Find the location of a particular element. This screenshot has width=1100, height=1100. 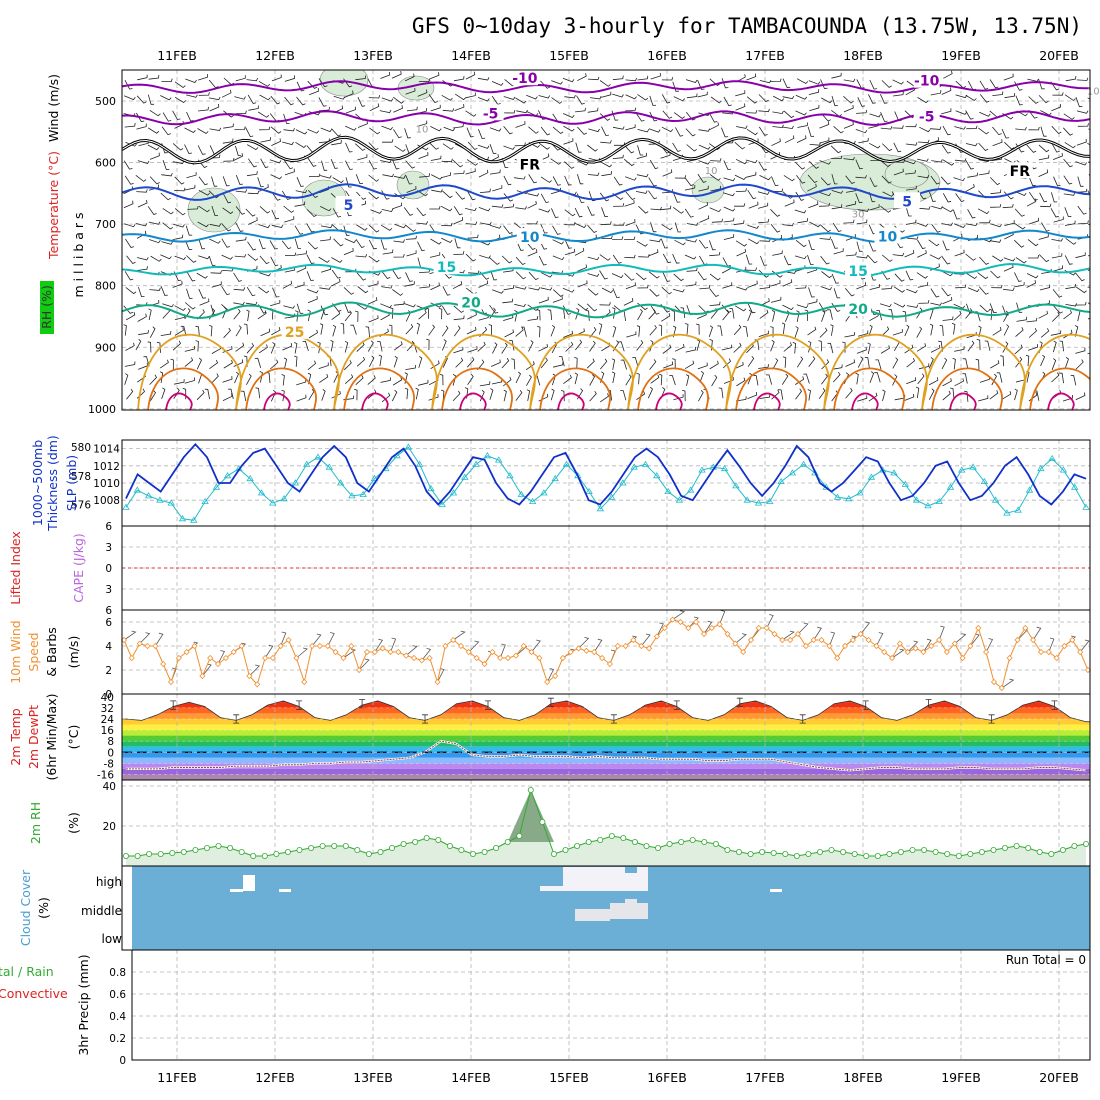

rh-point is located at coordinates (357, 850).